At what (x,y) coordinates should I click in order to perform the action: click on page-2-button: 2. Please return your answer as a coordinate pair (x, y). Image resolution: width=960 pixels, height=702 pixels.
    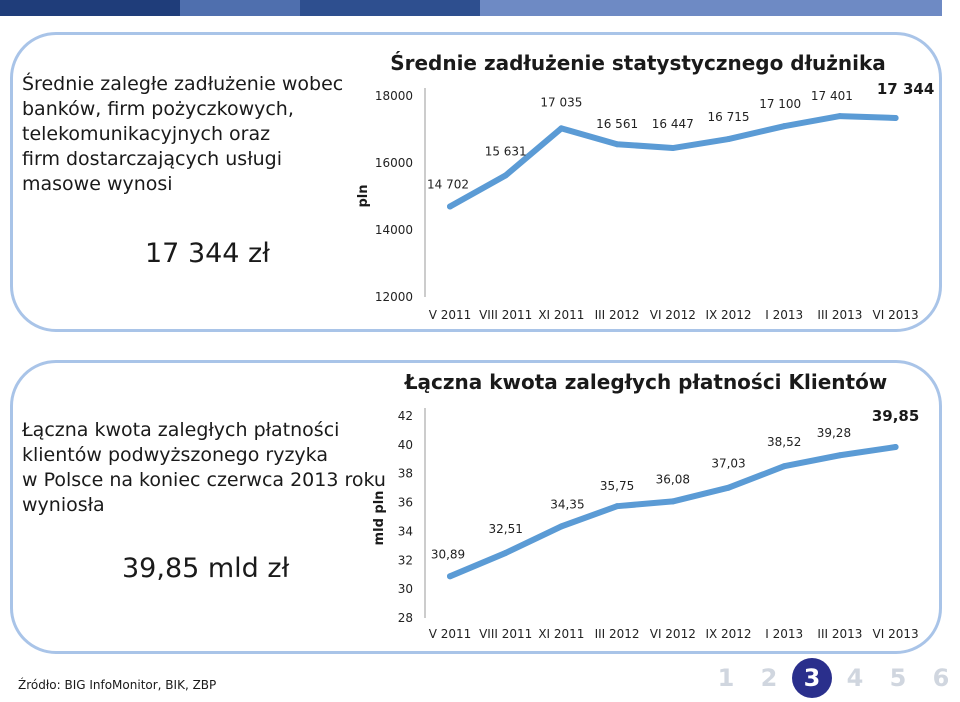
    Looking at the image, I should click on (769, 678).